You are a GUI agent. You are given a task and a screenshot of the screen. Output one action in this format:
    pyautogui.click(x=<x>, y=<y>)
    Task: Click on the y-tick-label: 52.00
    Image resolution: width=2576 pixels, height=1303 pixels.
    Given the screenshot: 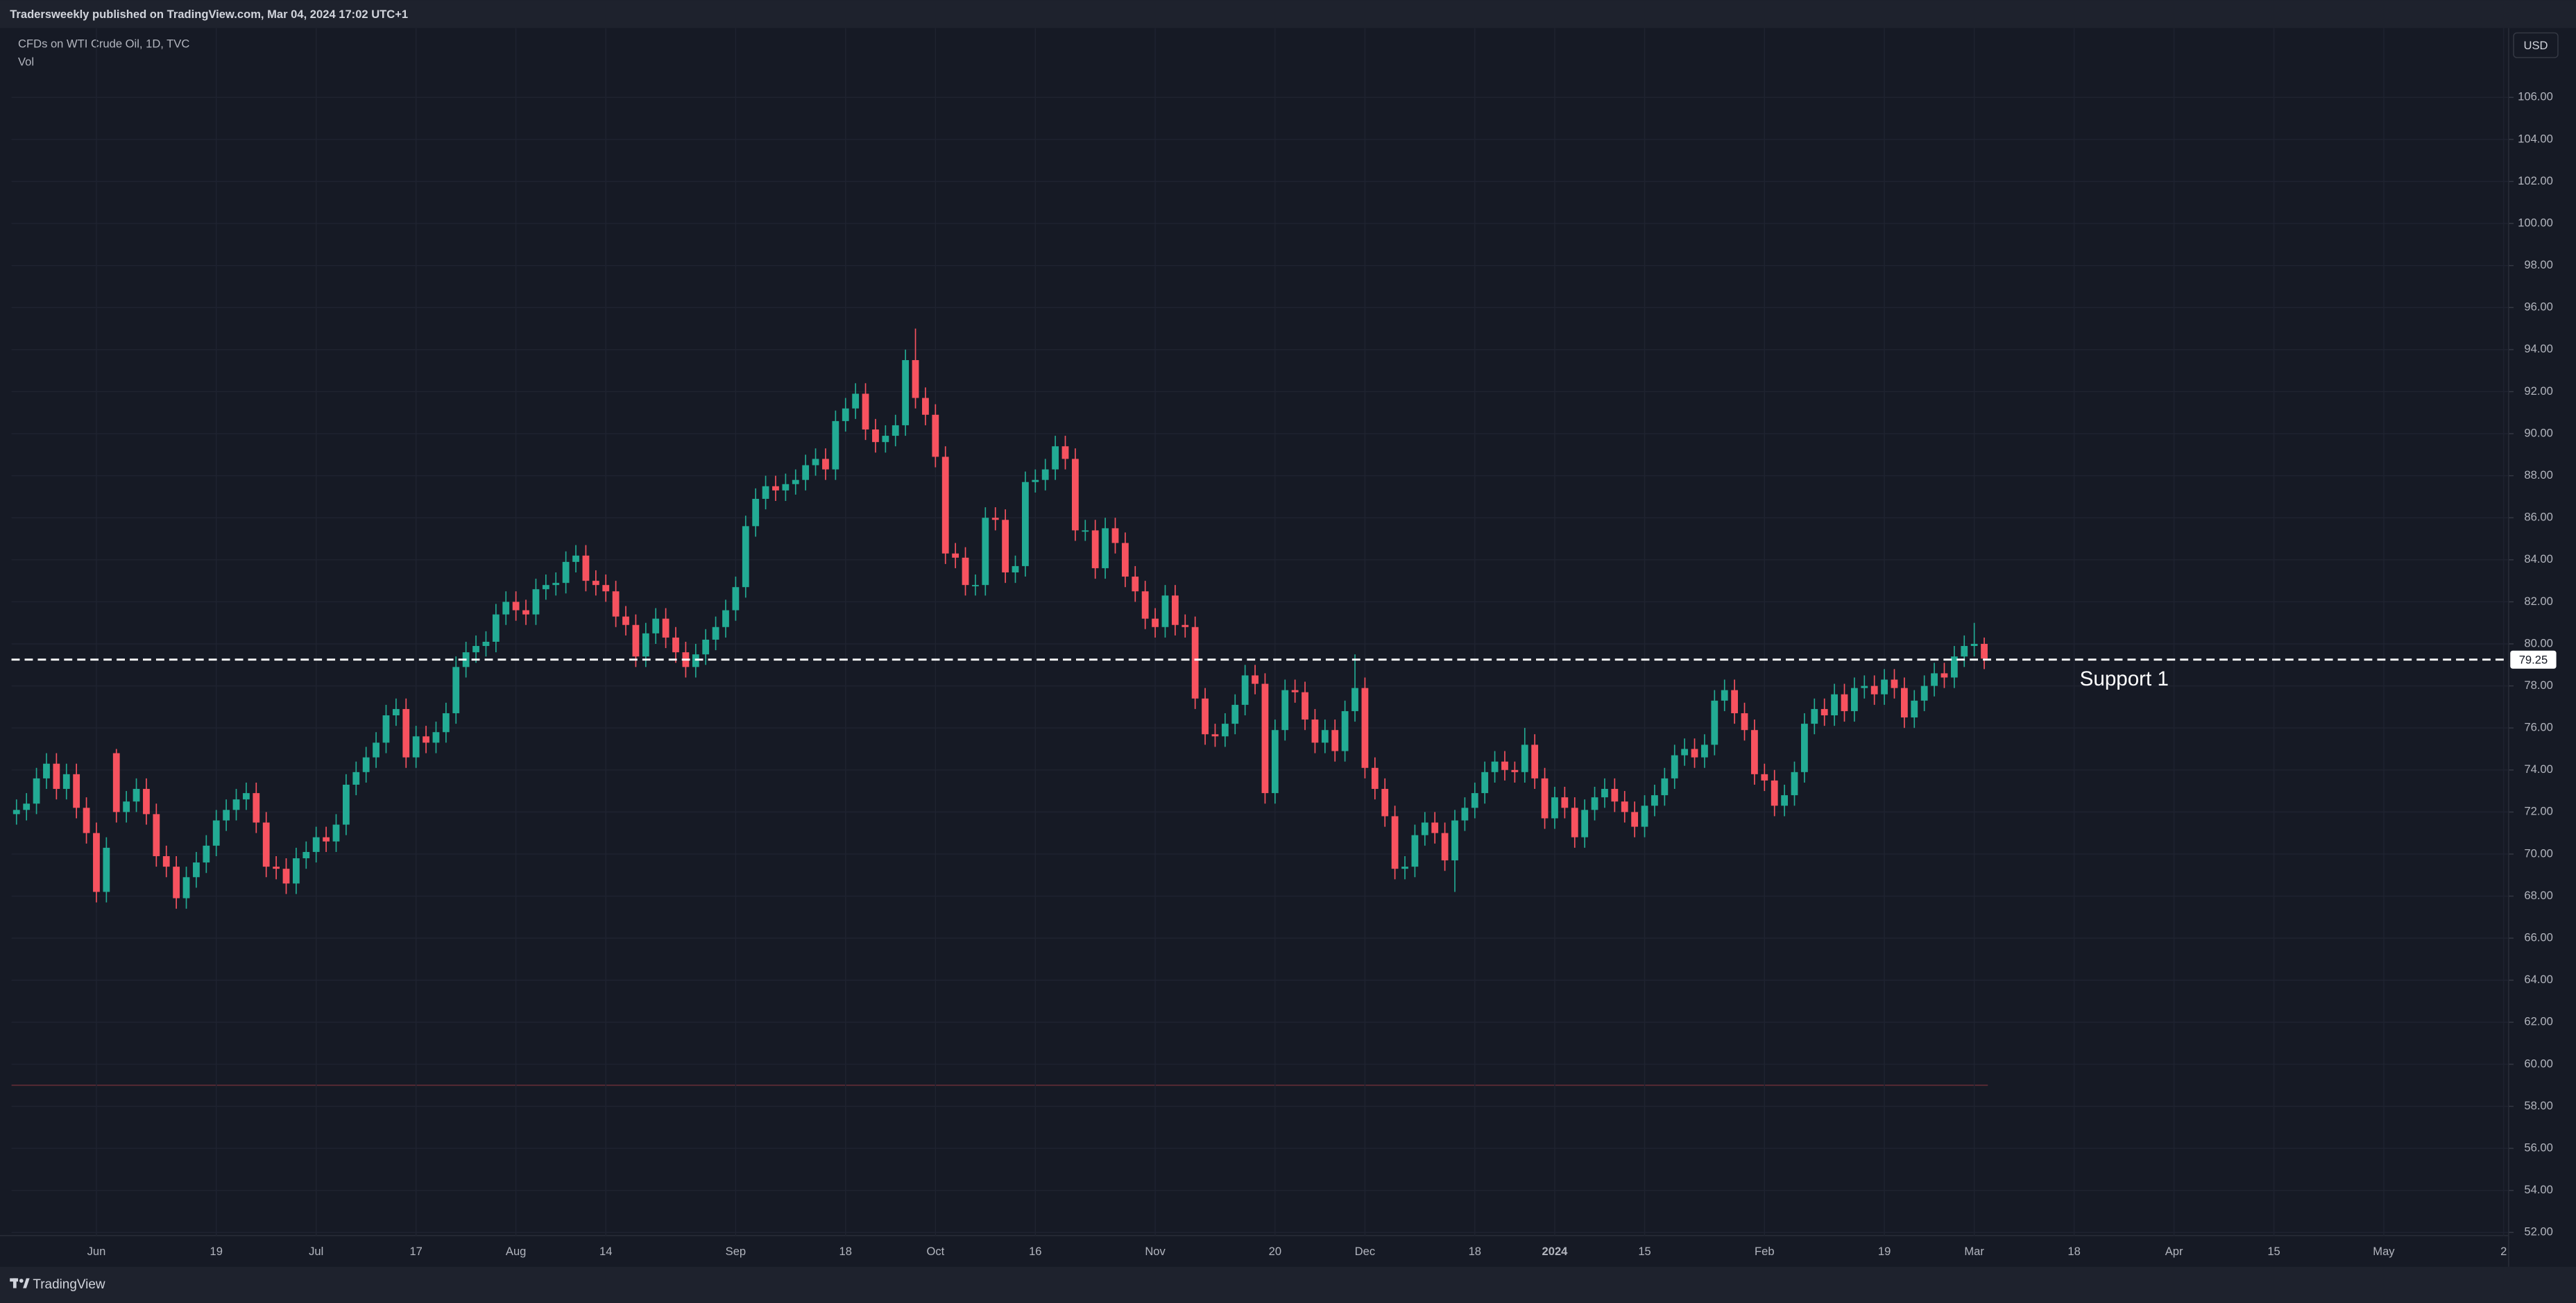 What is the action you would take?
    pyautogui.click(x=2538, y=1231)
    